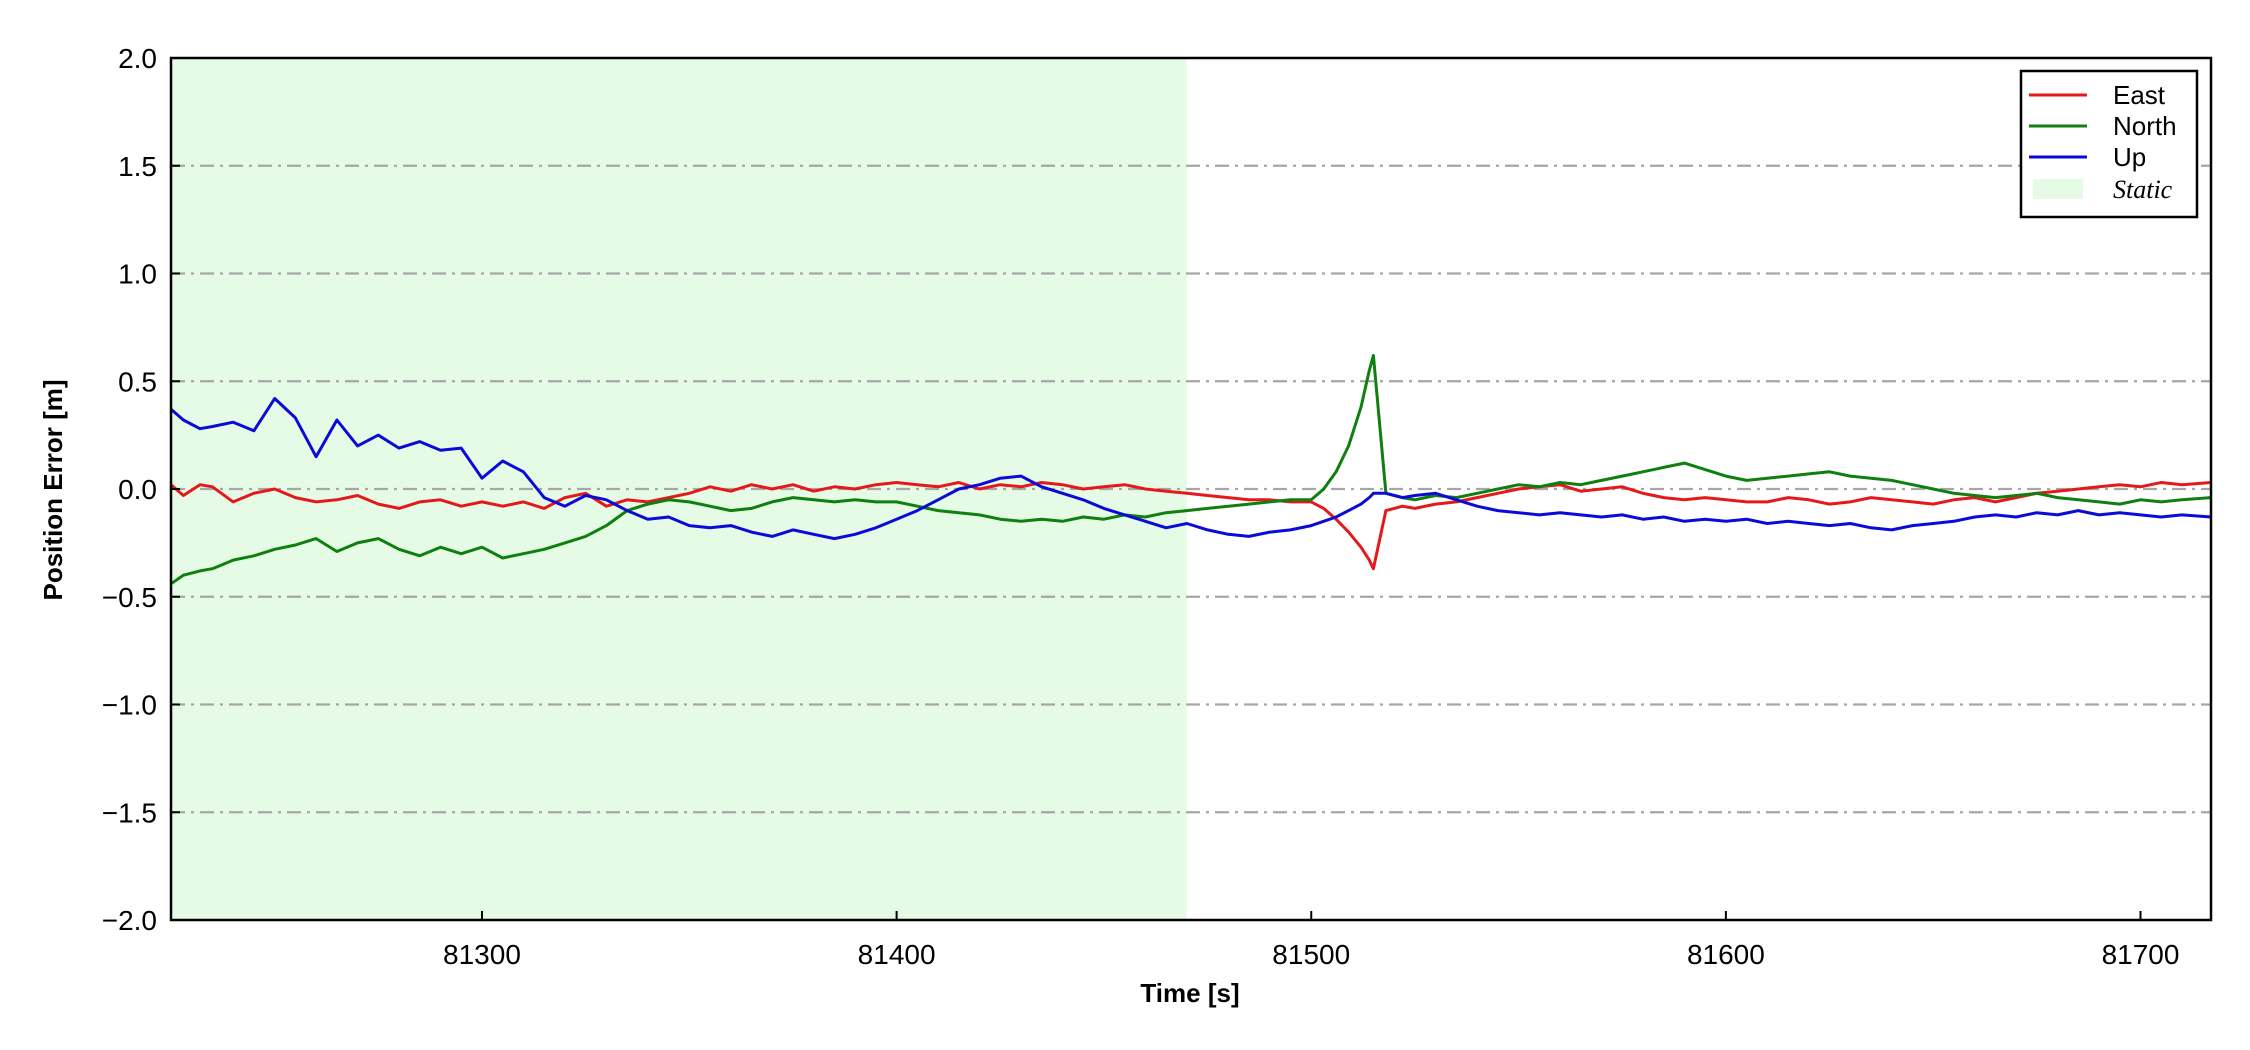  I want to click on x-axis-label: Time [s], so click(1189, 993).